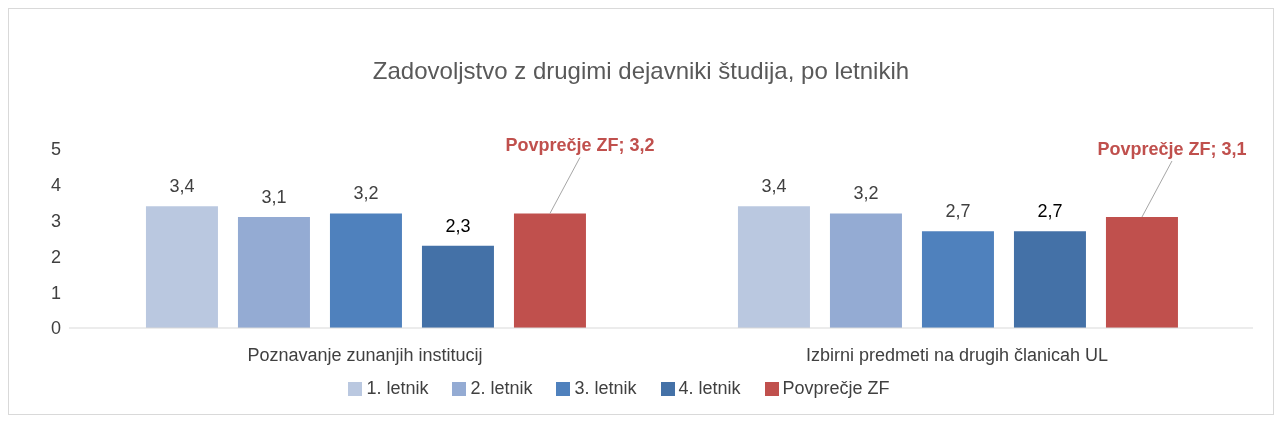 This screenshot has width=1282, height=423. What do you see at coordinates (55, 292) in the screenshot?
I see `y-tick-label: 1` at bounding box center [55, 292].